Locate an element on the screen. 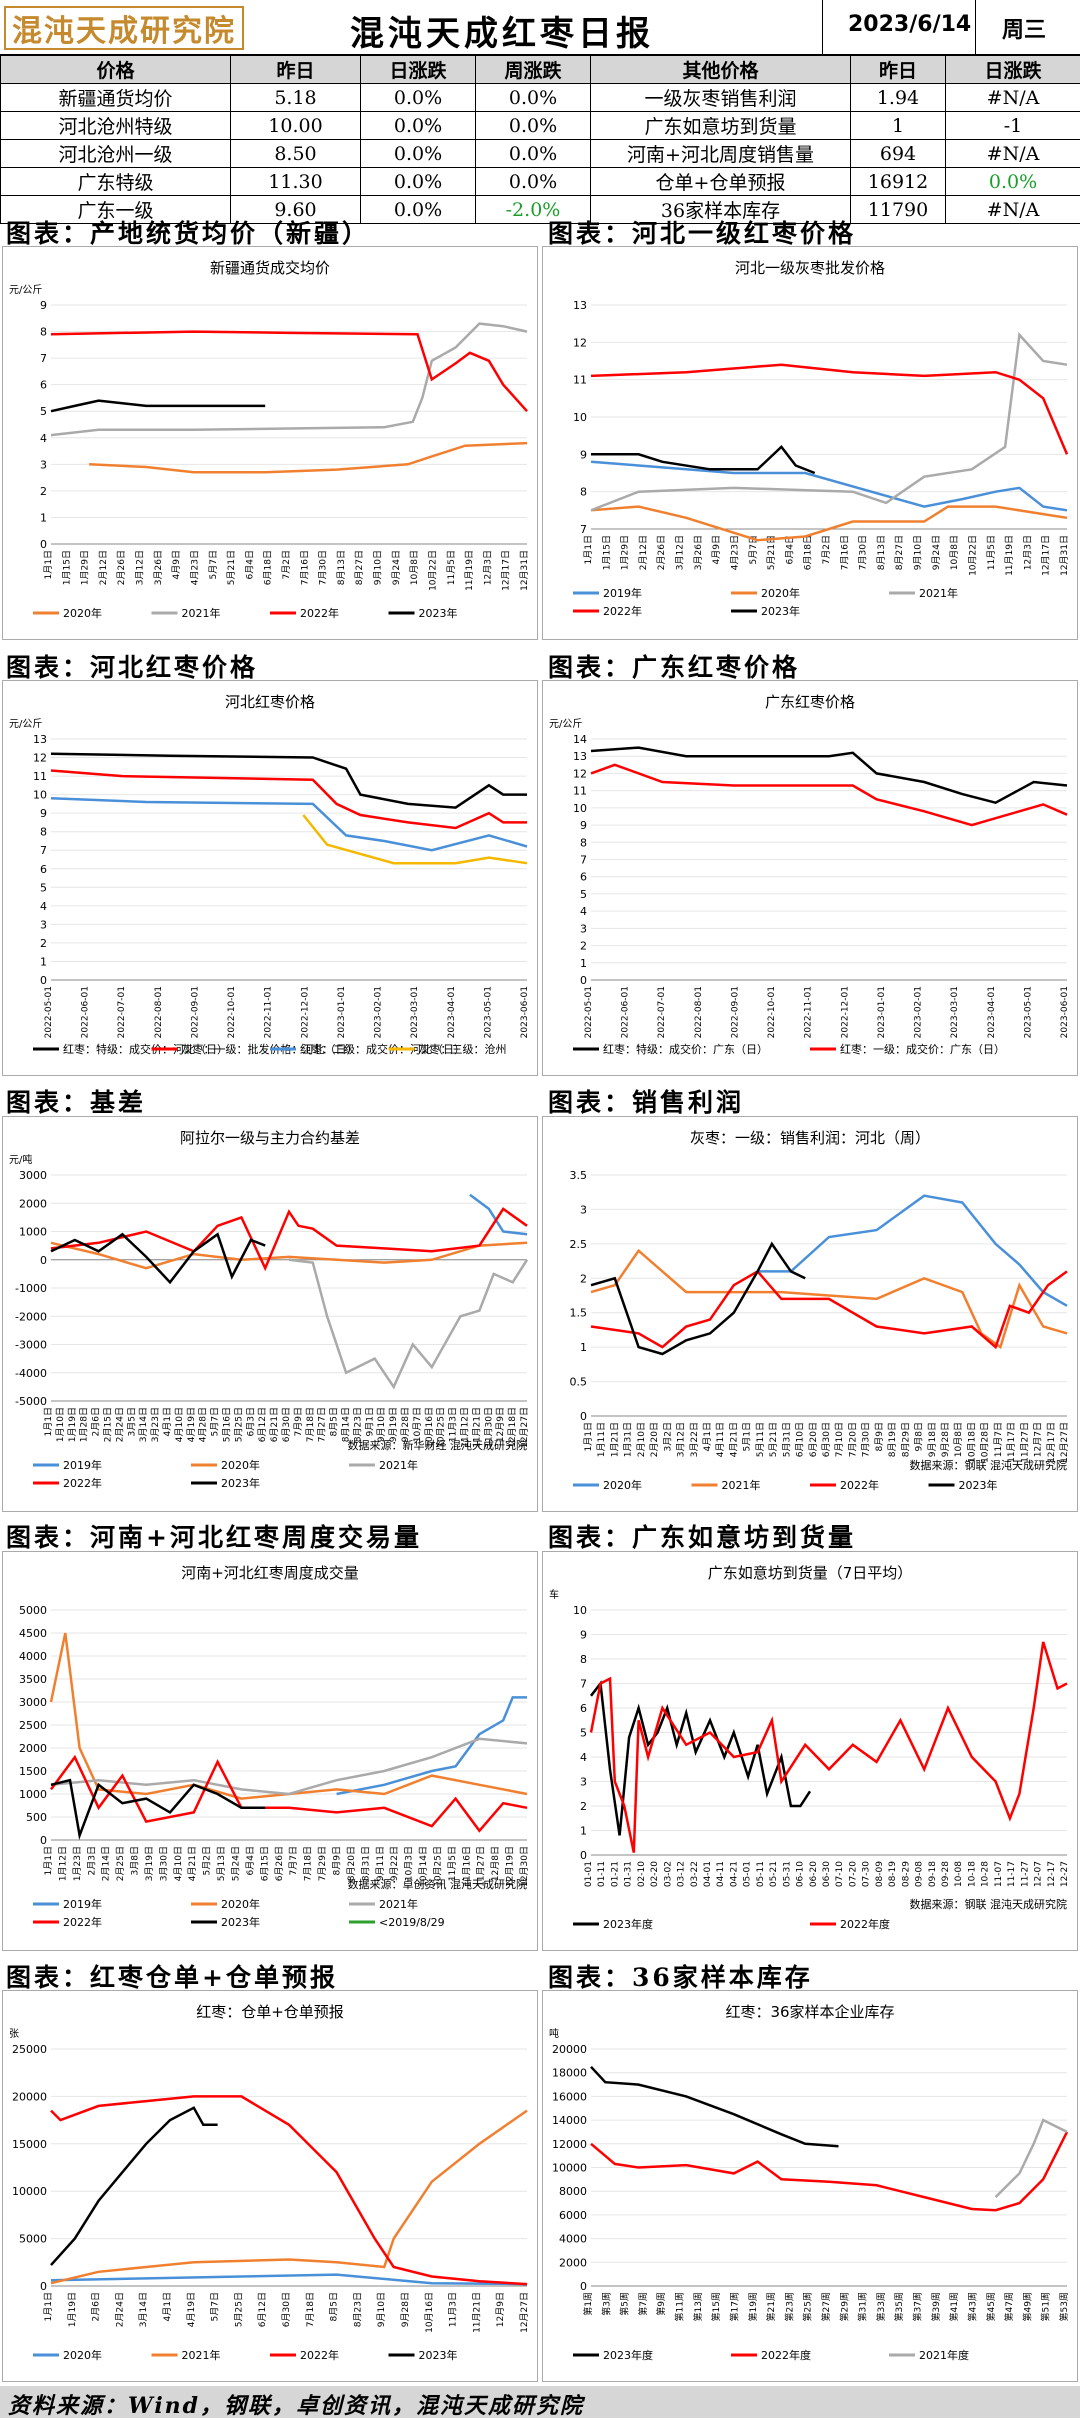  price-table-cell: 河北沧州特级 is located at coordinates (116, 126).